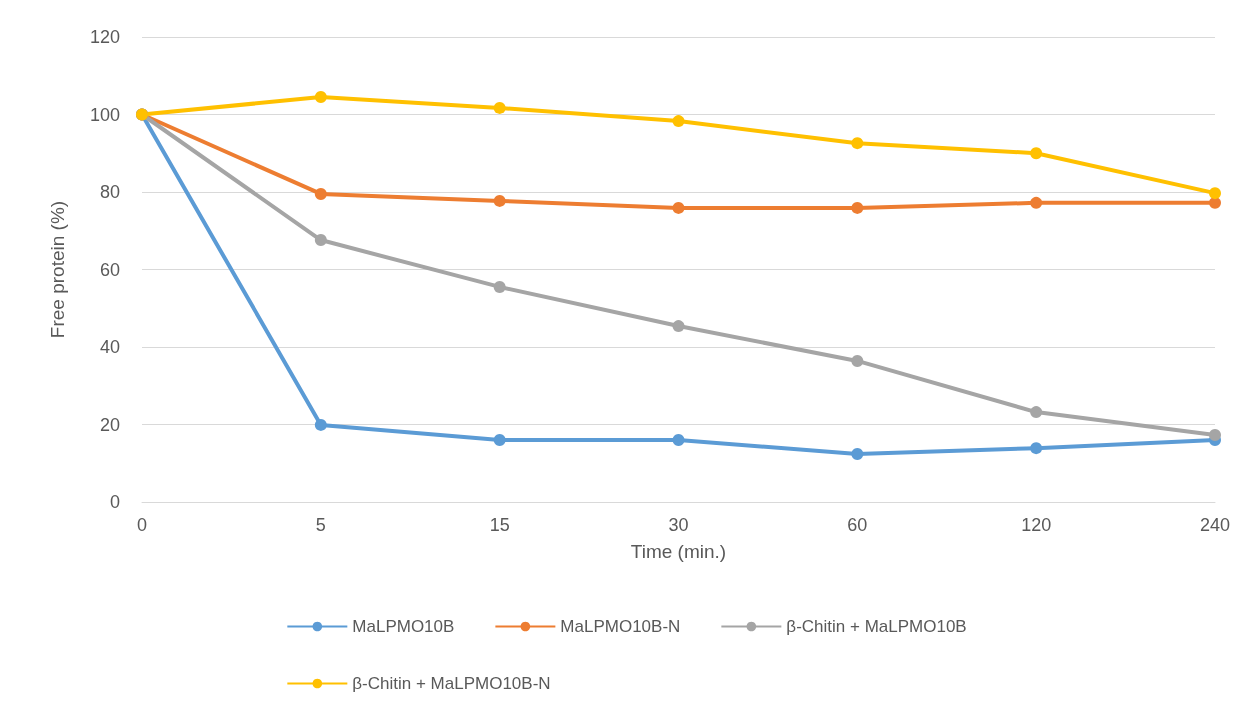 Image resolution: width=1253 pixels, height=717 pixels. I want to click on x-tick-label: 5, so click(320, 525).